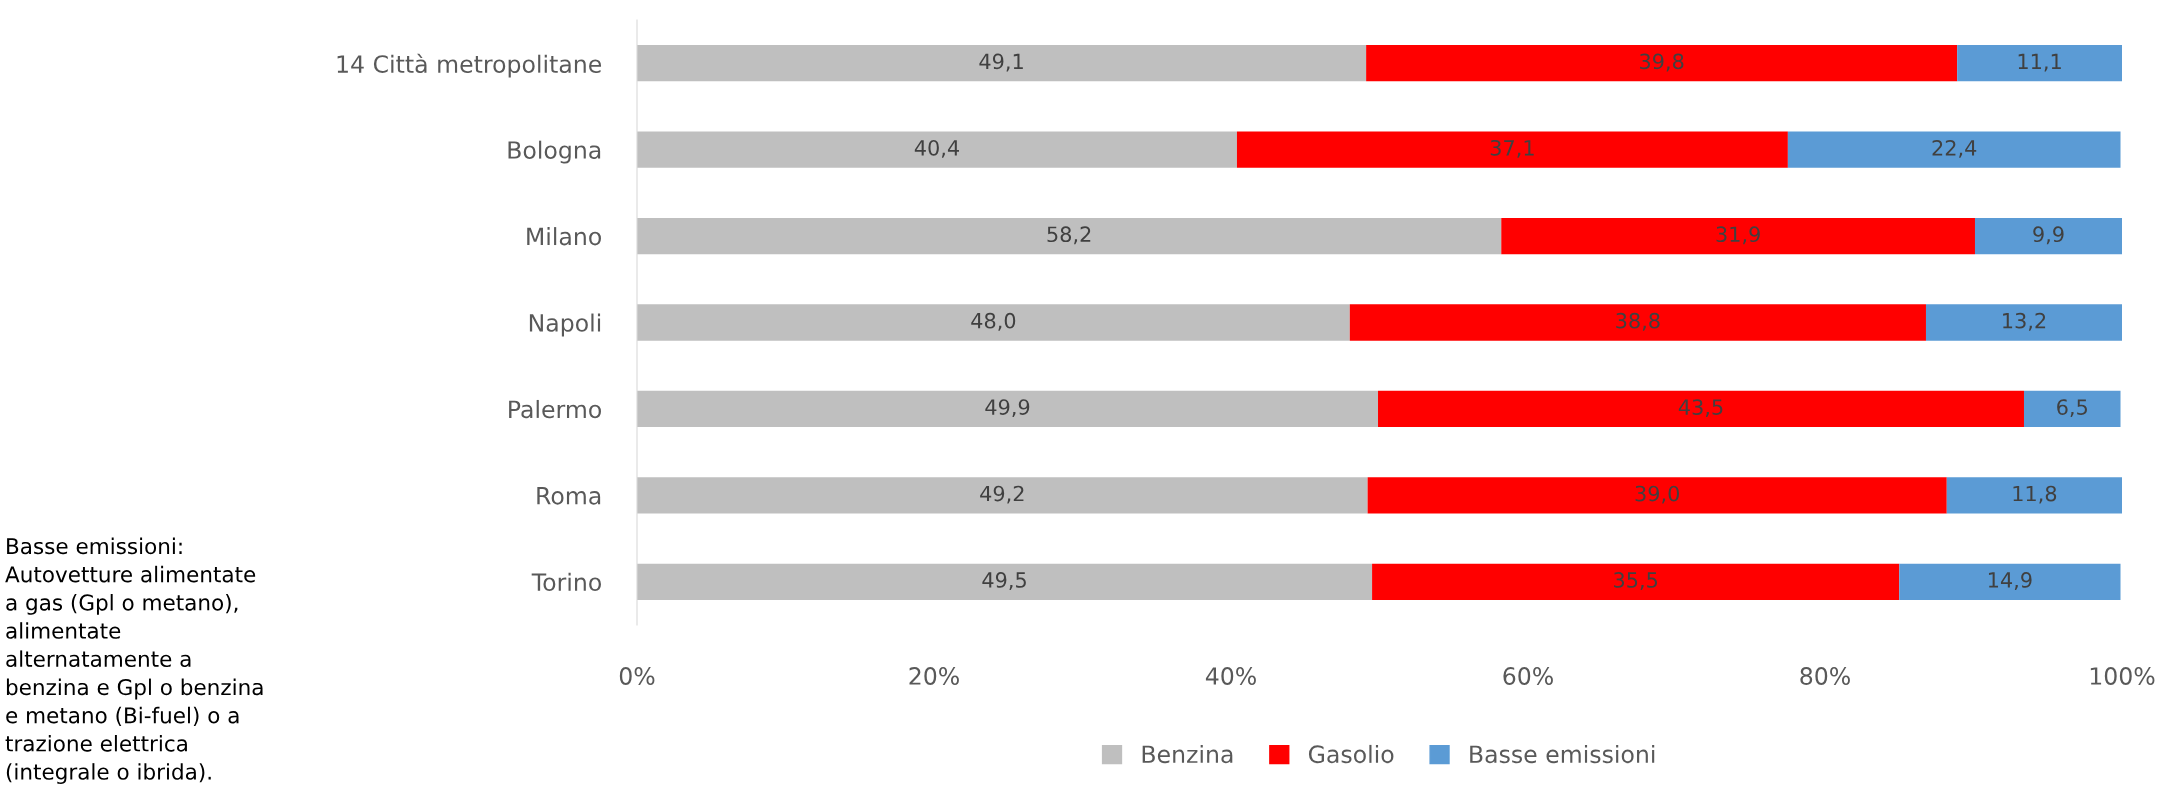 Image resolution: width=2172 pixels, height=789 pixels. I want to click on data-label: 35,5, so click(1636, 581).